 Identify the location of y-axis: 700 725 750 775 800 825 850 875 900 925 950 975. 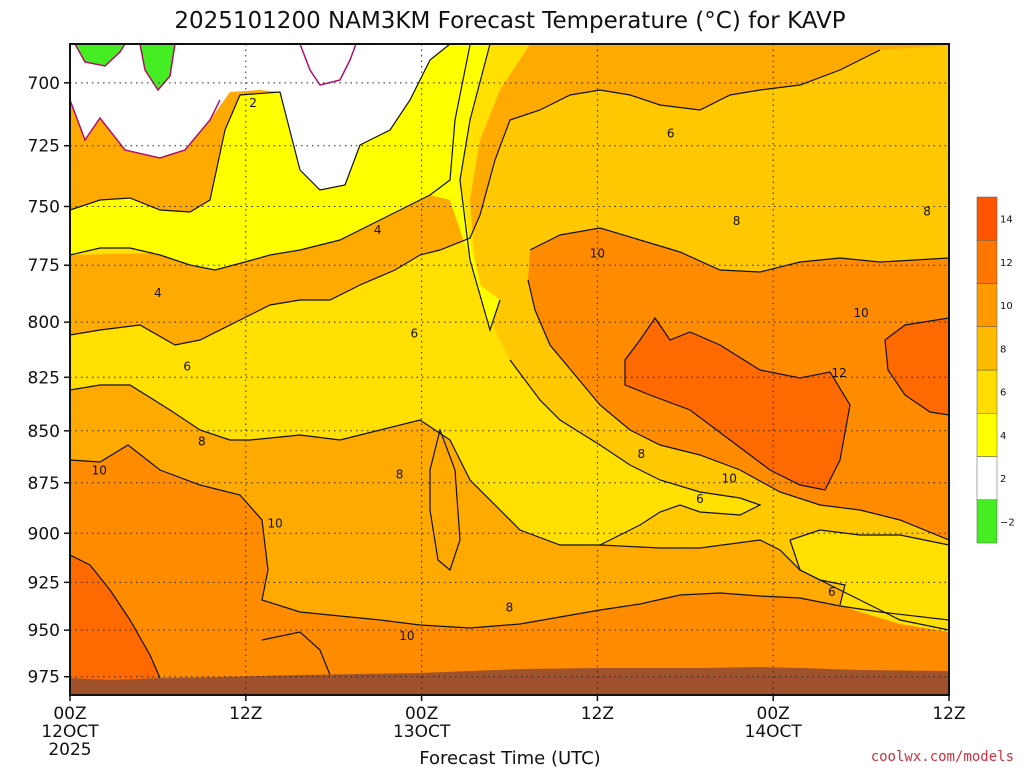
(49, 381).